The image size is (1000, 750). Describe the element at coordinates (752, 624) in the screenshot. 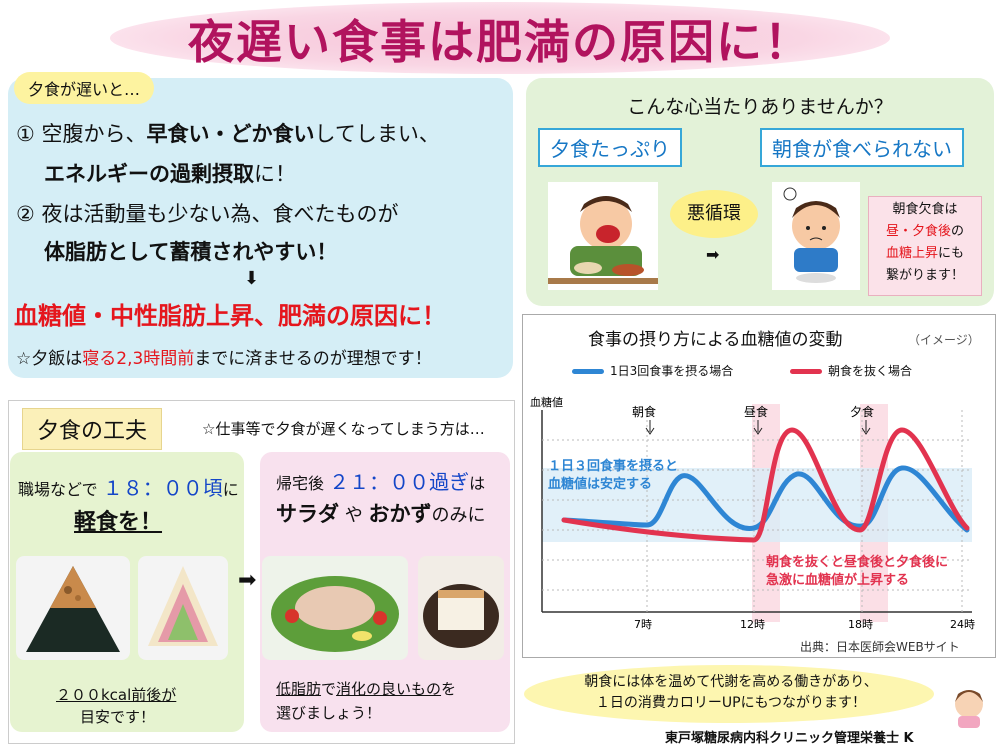

I see `x-tick-12: 12時` at that location.